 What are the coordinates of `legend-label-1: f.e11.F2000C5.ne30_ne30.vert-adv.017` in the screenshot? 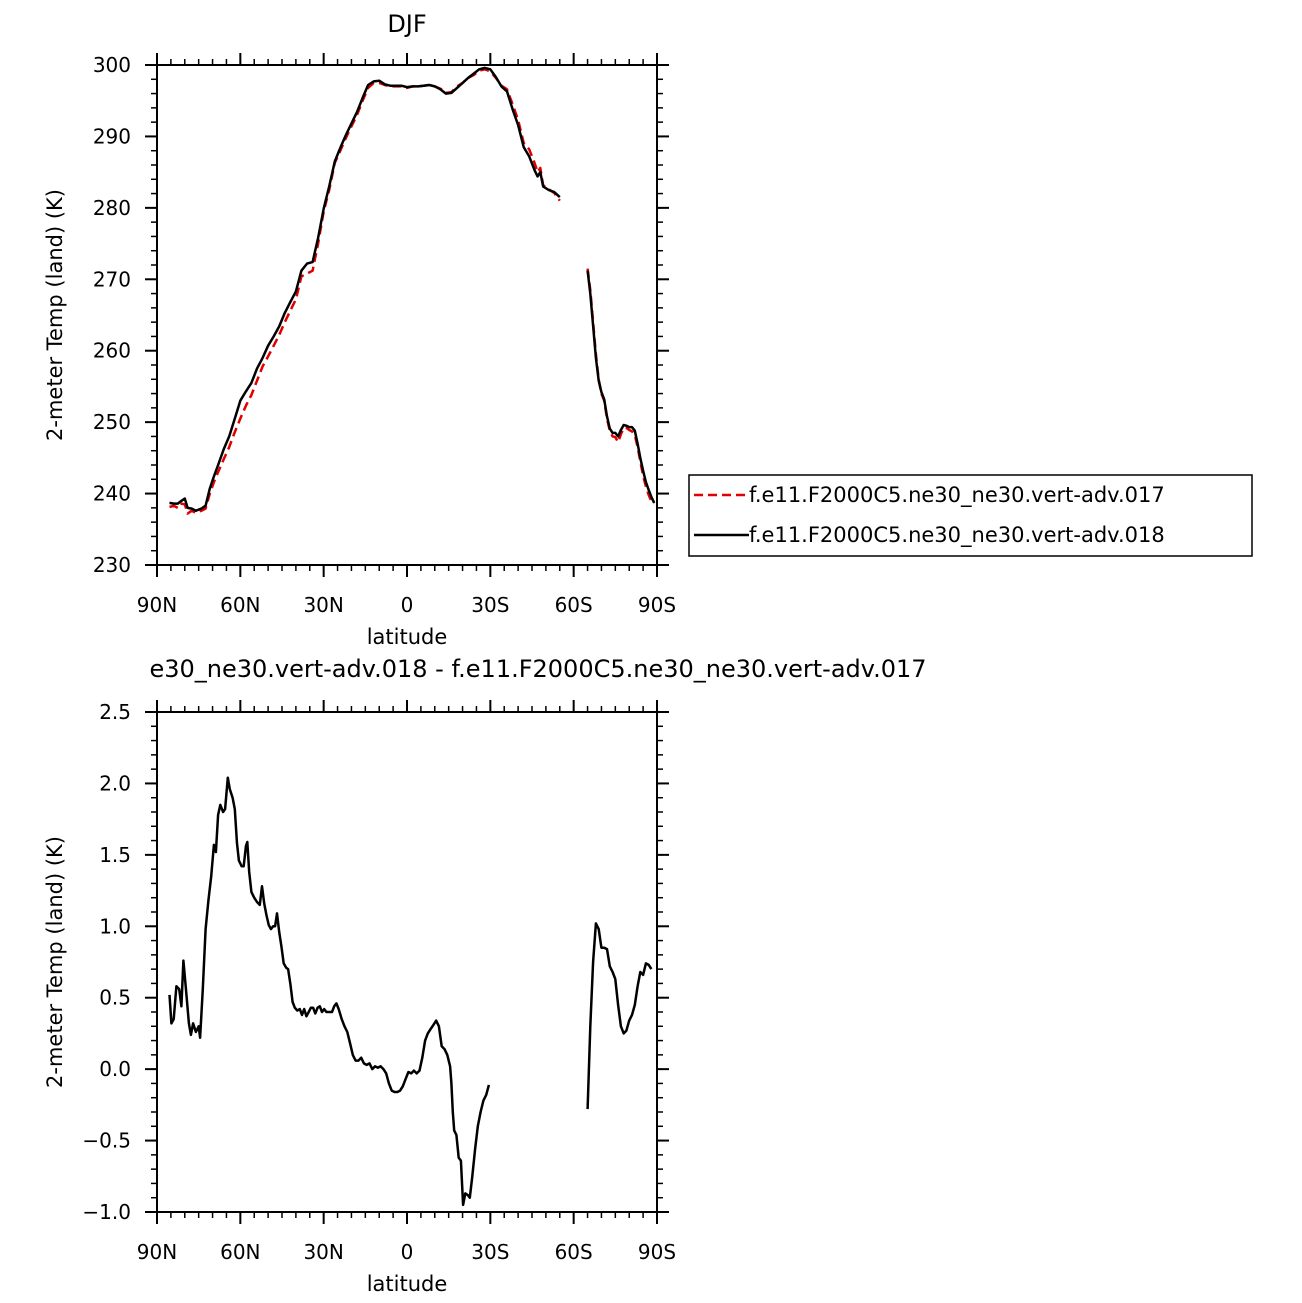 It's located at (957, 495).